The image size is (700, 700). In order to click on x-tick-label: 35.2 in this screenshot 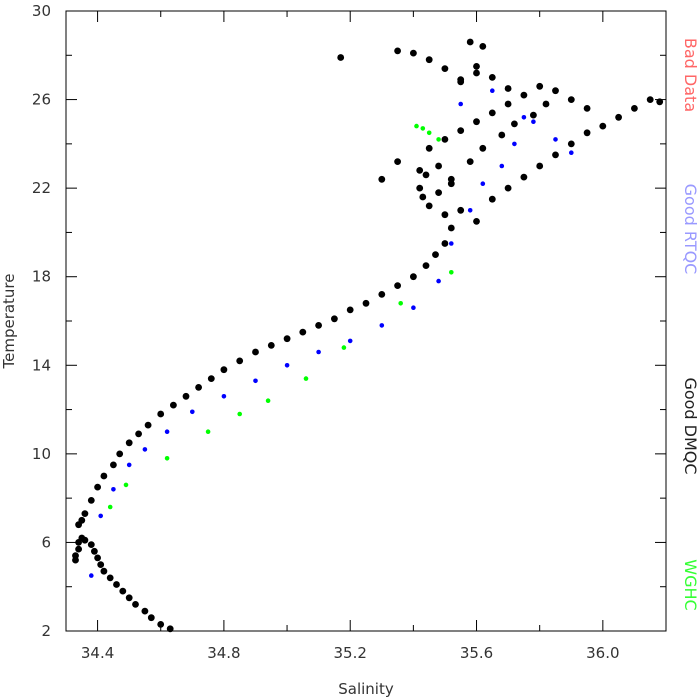, I will do `click(350, 653)`.